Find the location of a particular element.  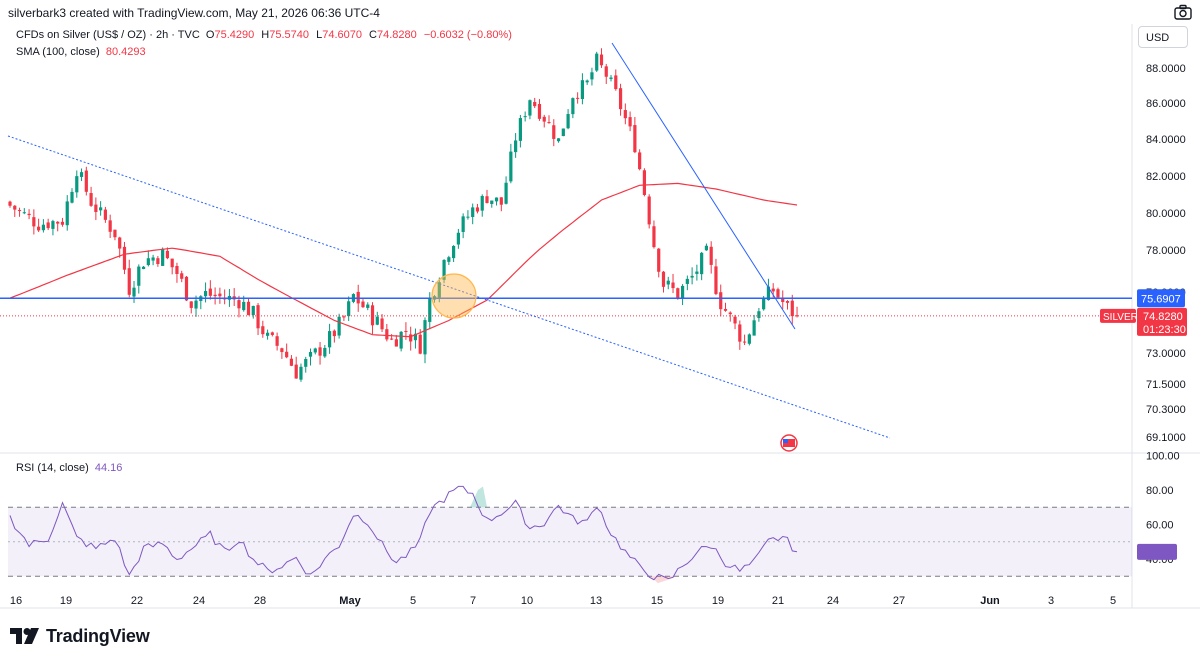

price-tick-label: 71.5000 is located at coordinates (1166, 385).